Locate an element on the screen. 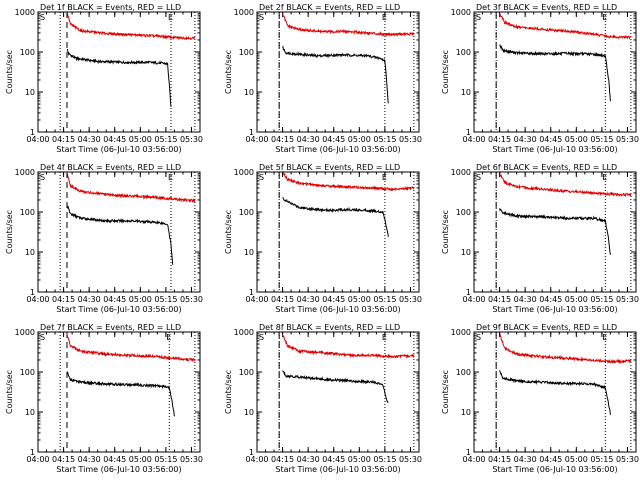 The width and height of the screenshot is (640, 480). chart-title: Det 6f BLACK = Events, RED = LLD is located at coordinates (546, 167).